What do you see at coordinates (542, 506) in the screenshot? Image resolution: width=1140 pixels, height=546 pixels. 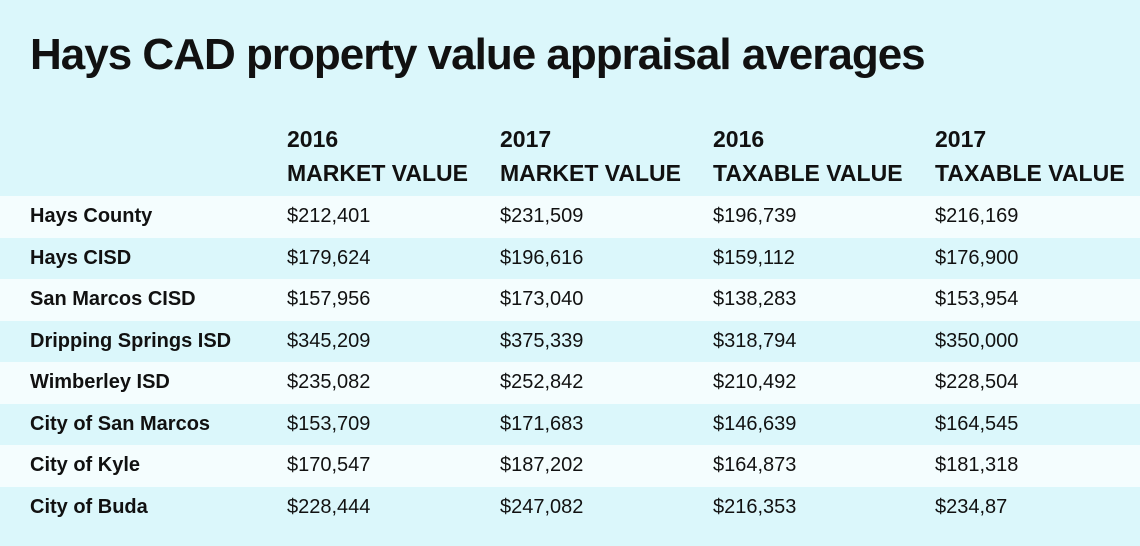 I see `table-cell: $247,082` at bounding box center [542, 506].